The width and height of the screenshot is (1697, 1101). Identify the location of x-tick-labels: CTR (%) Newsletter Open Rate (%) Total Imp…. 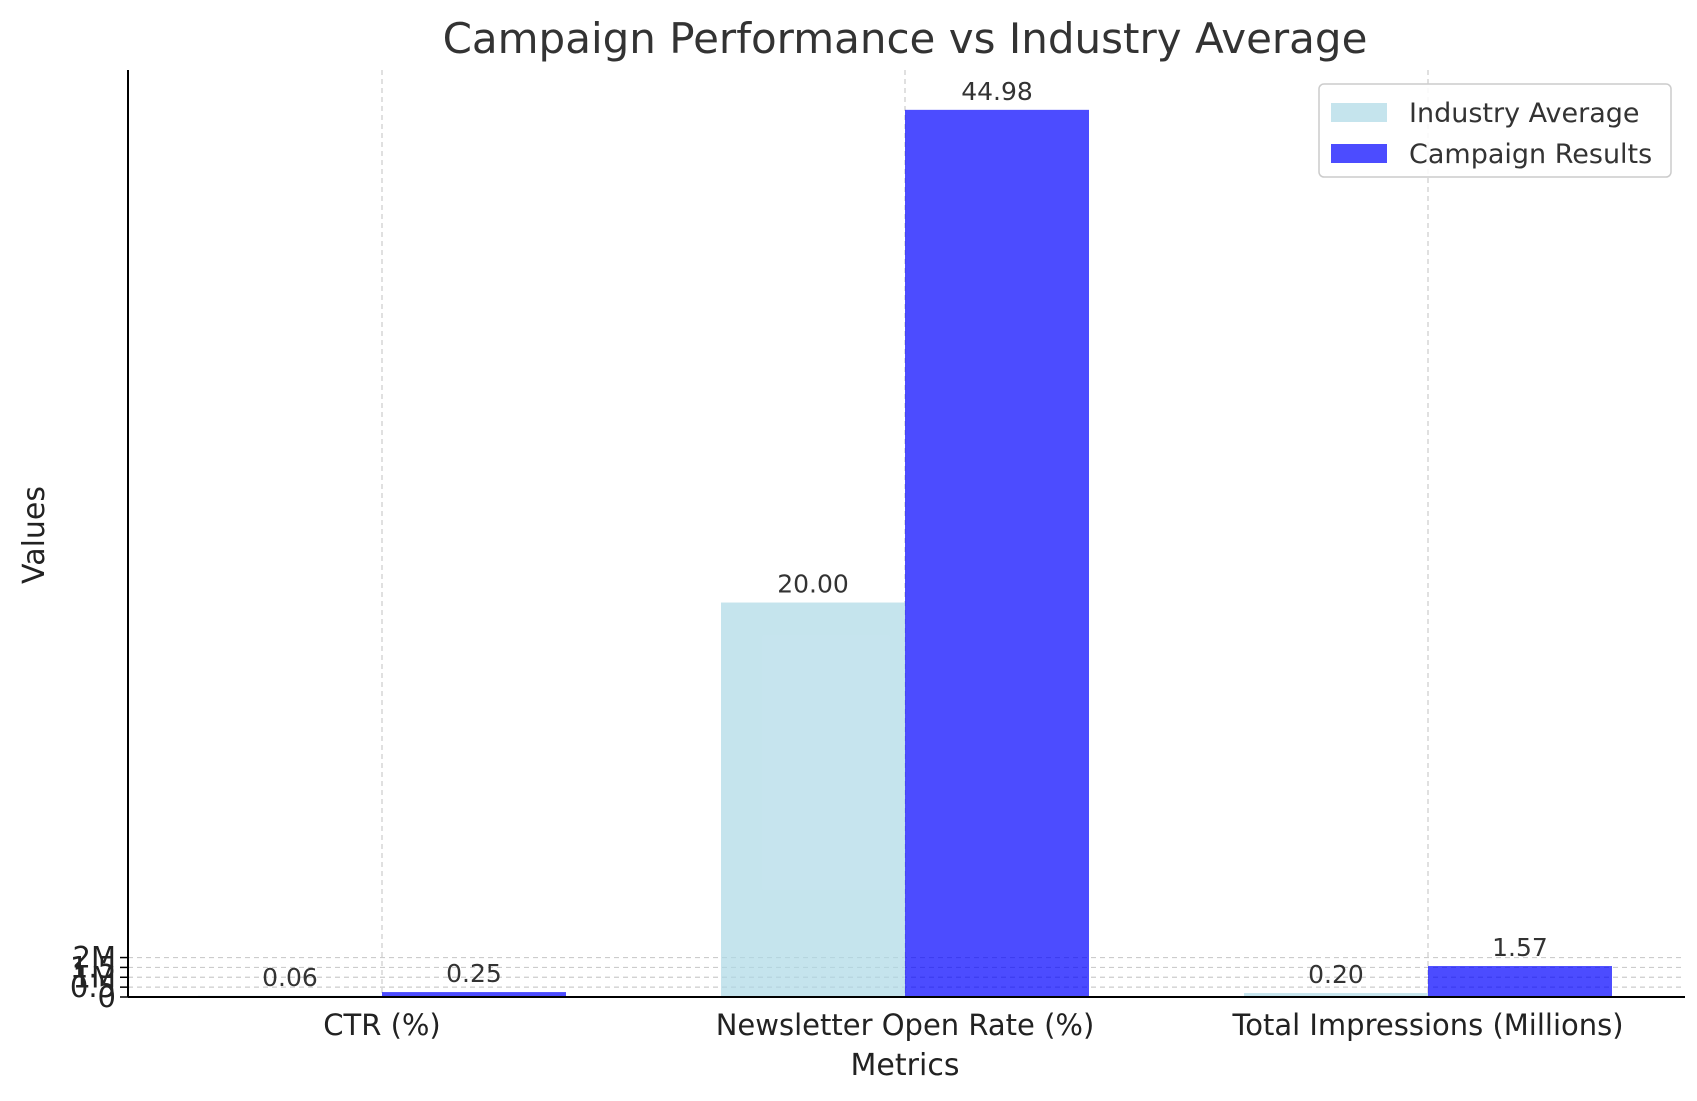
(973, 1025).